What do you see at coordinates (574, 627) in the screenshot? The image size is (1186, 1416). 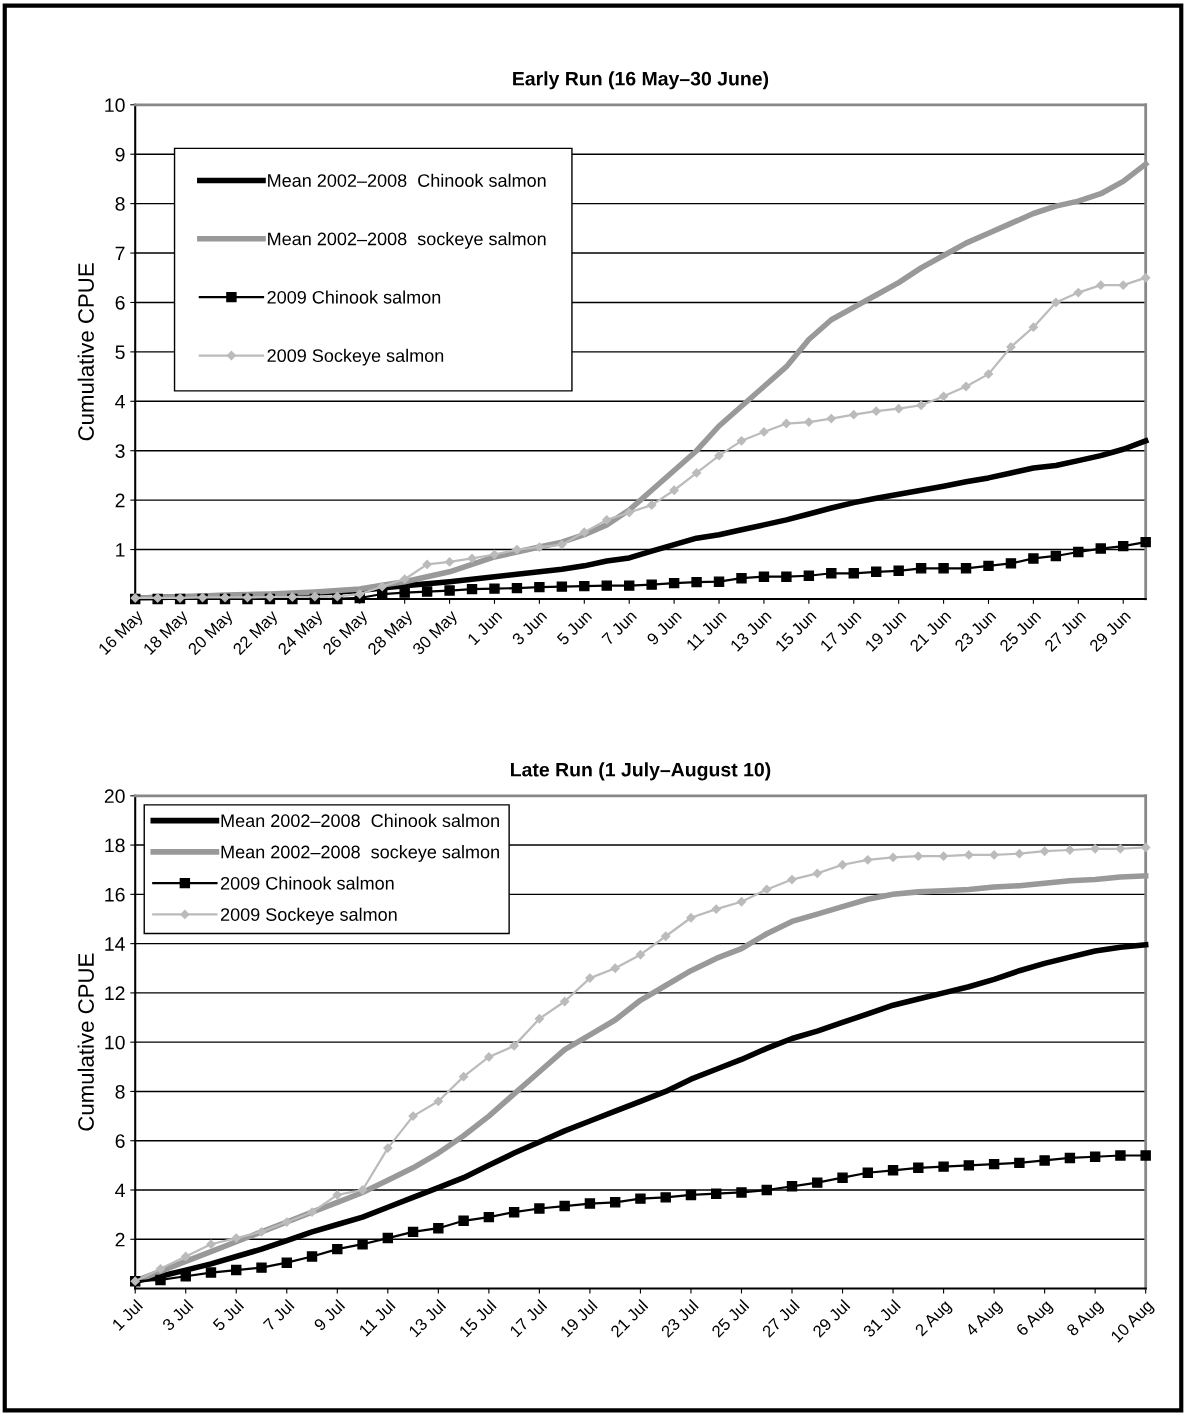 I see `x-tick-label: 5 Jun` at bounding box center [574, 627].